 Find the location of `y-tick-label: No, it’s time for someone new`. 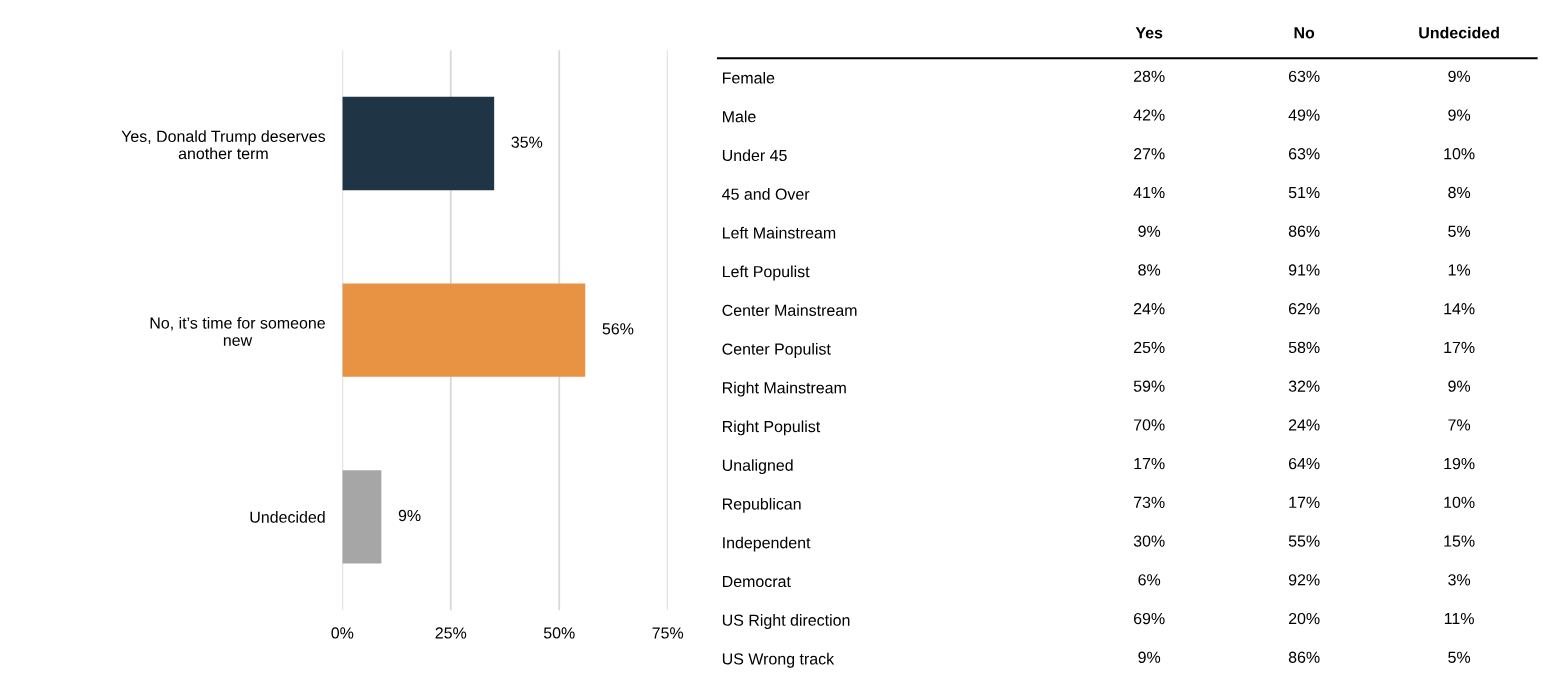

y-tick-label: No, it’s time for someone new is located at coordinates (237, 331).